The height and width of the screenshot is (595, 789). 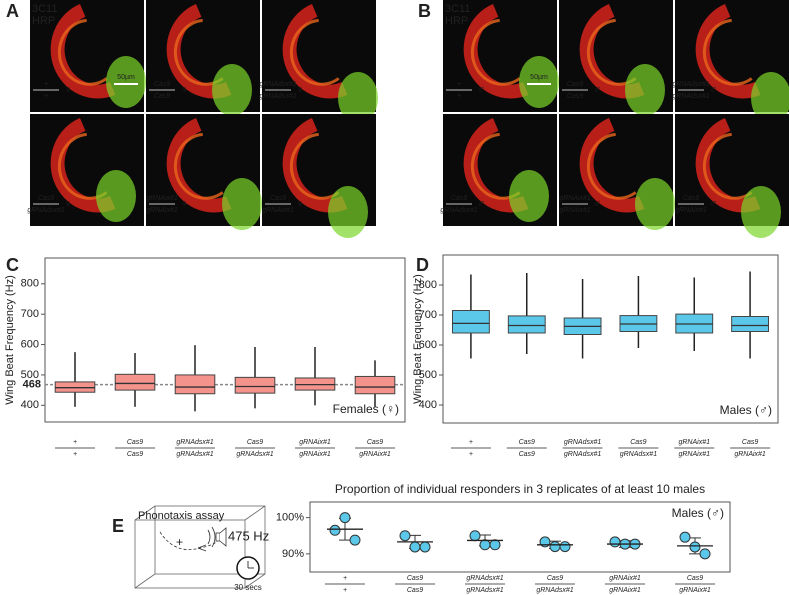 What do you see at coordinates (32, 385) in the screenshot?
I see `reference-label: 468` at bounding box center [32, 385].